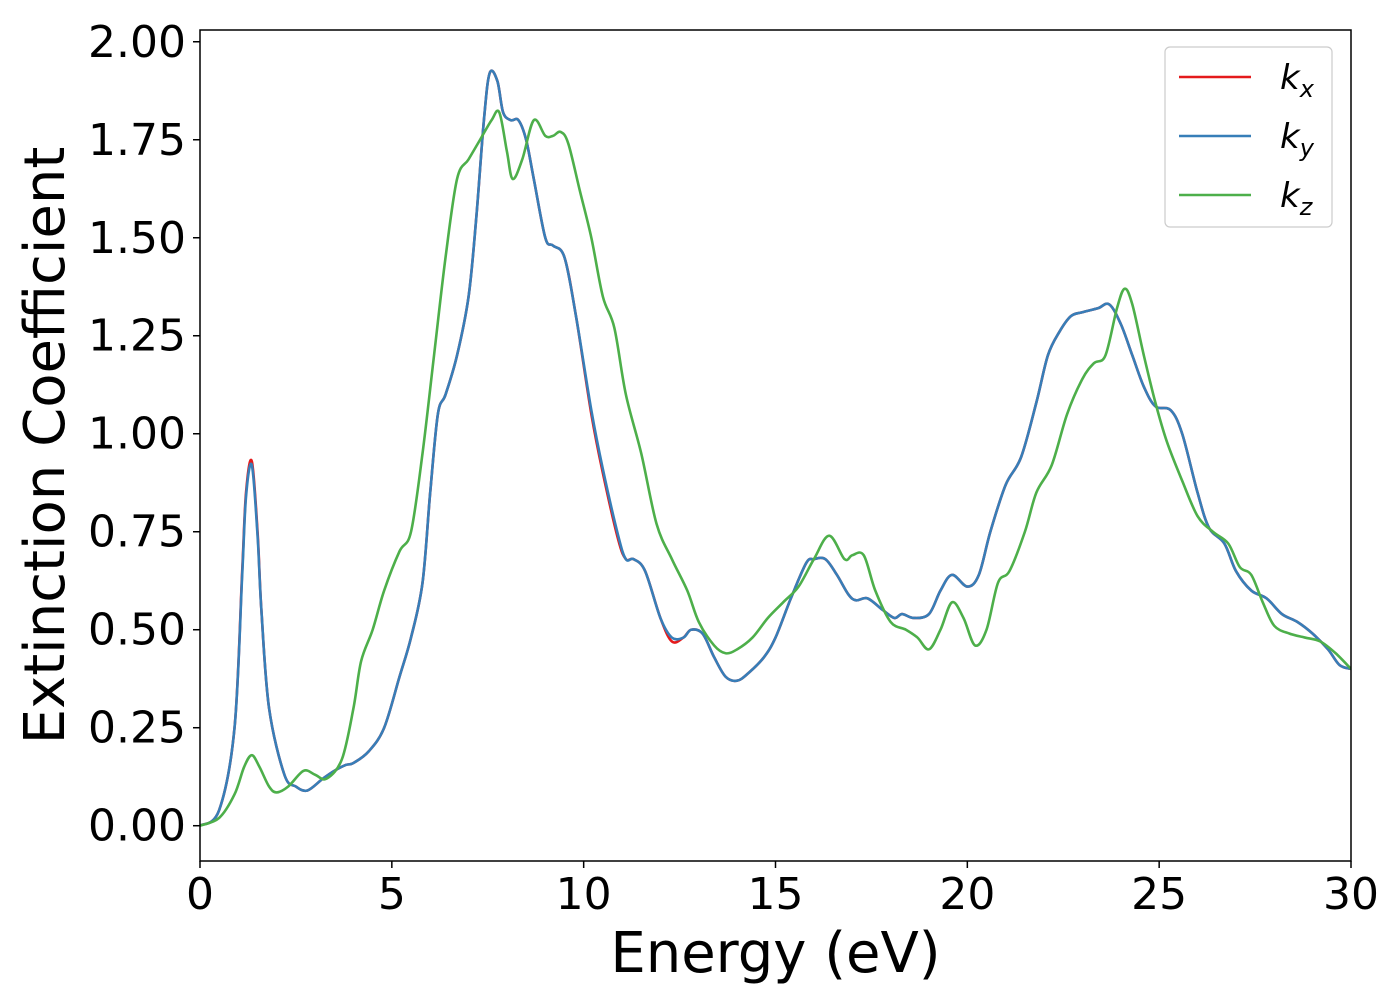 The image size is (1400, 1000). I want to click on x-tick-label: 0, so click(200, 894).